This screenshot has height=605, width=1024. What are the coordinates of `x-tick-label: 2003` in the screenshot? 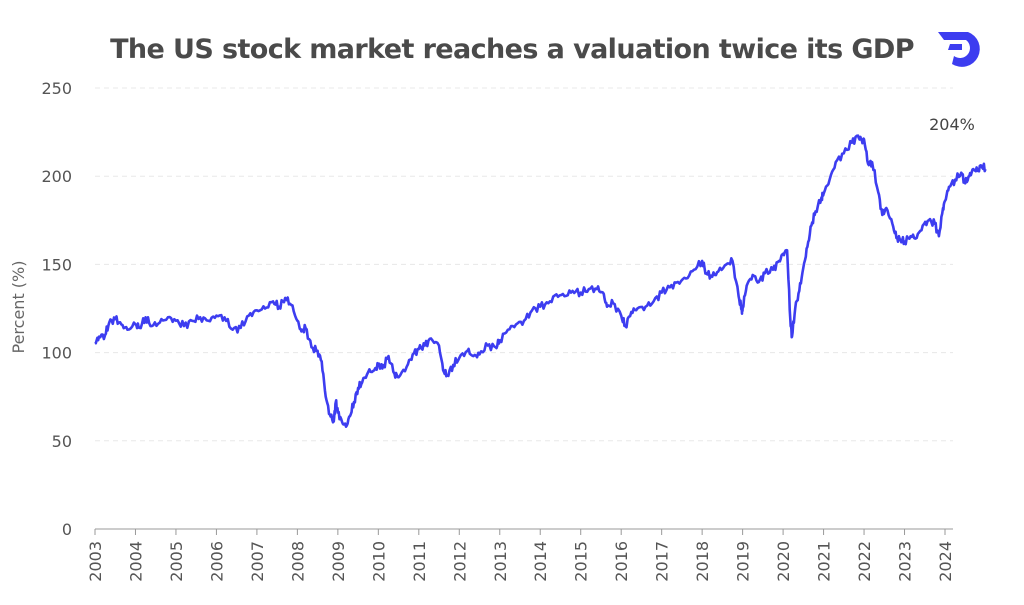 It's located at (95, 561).